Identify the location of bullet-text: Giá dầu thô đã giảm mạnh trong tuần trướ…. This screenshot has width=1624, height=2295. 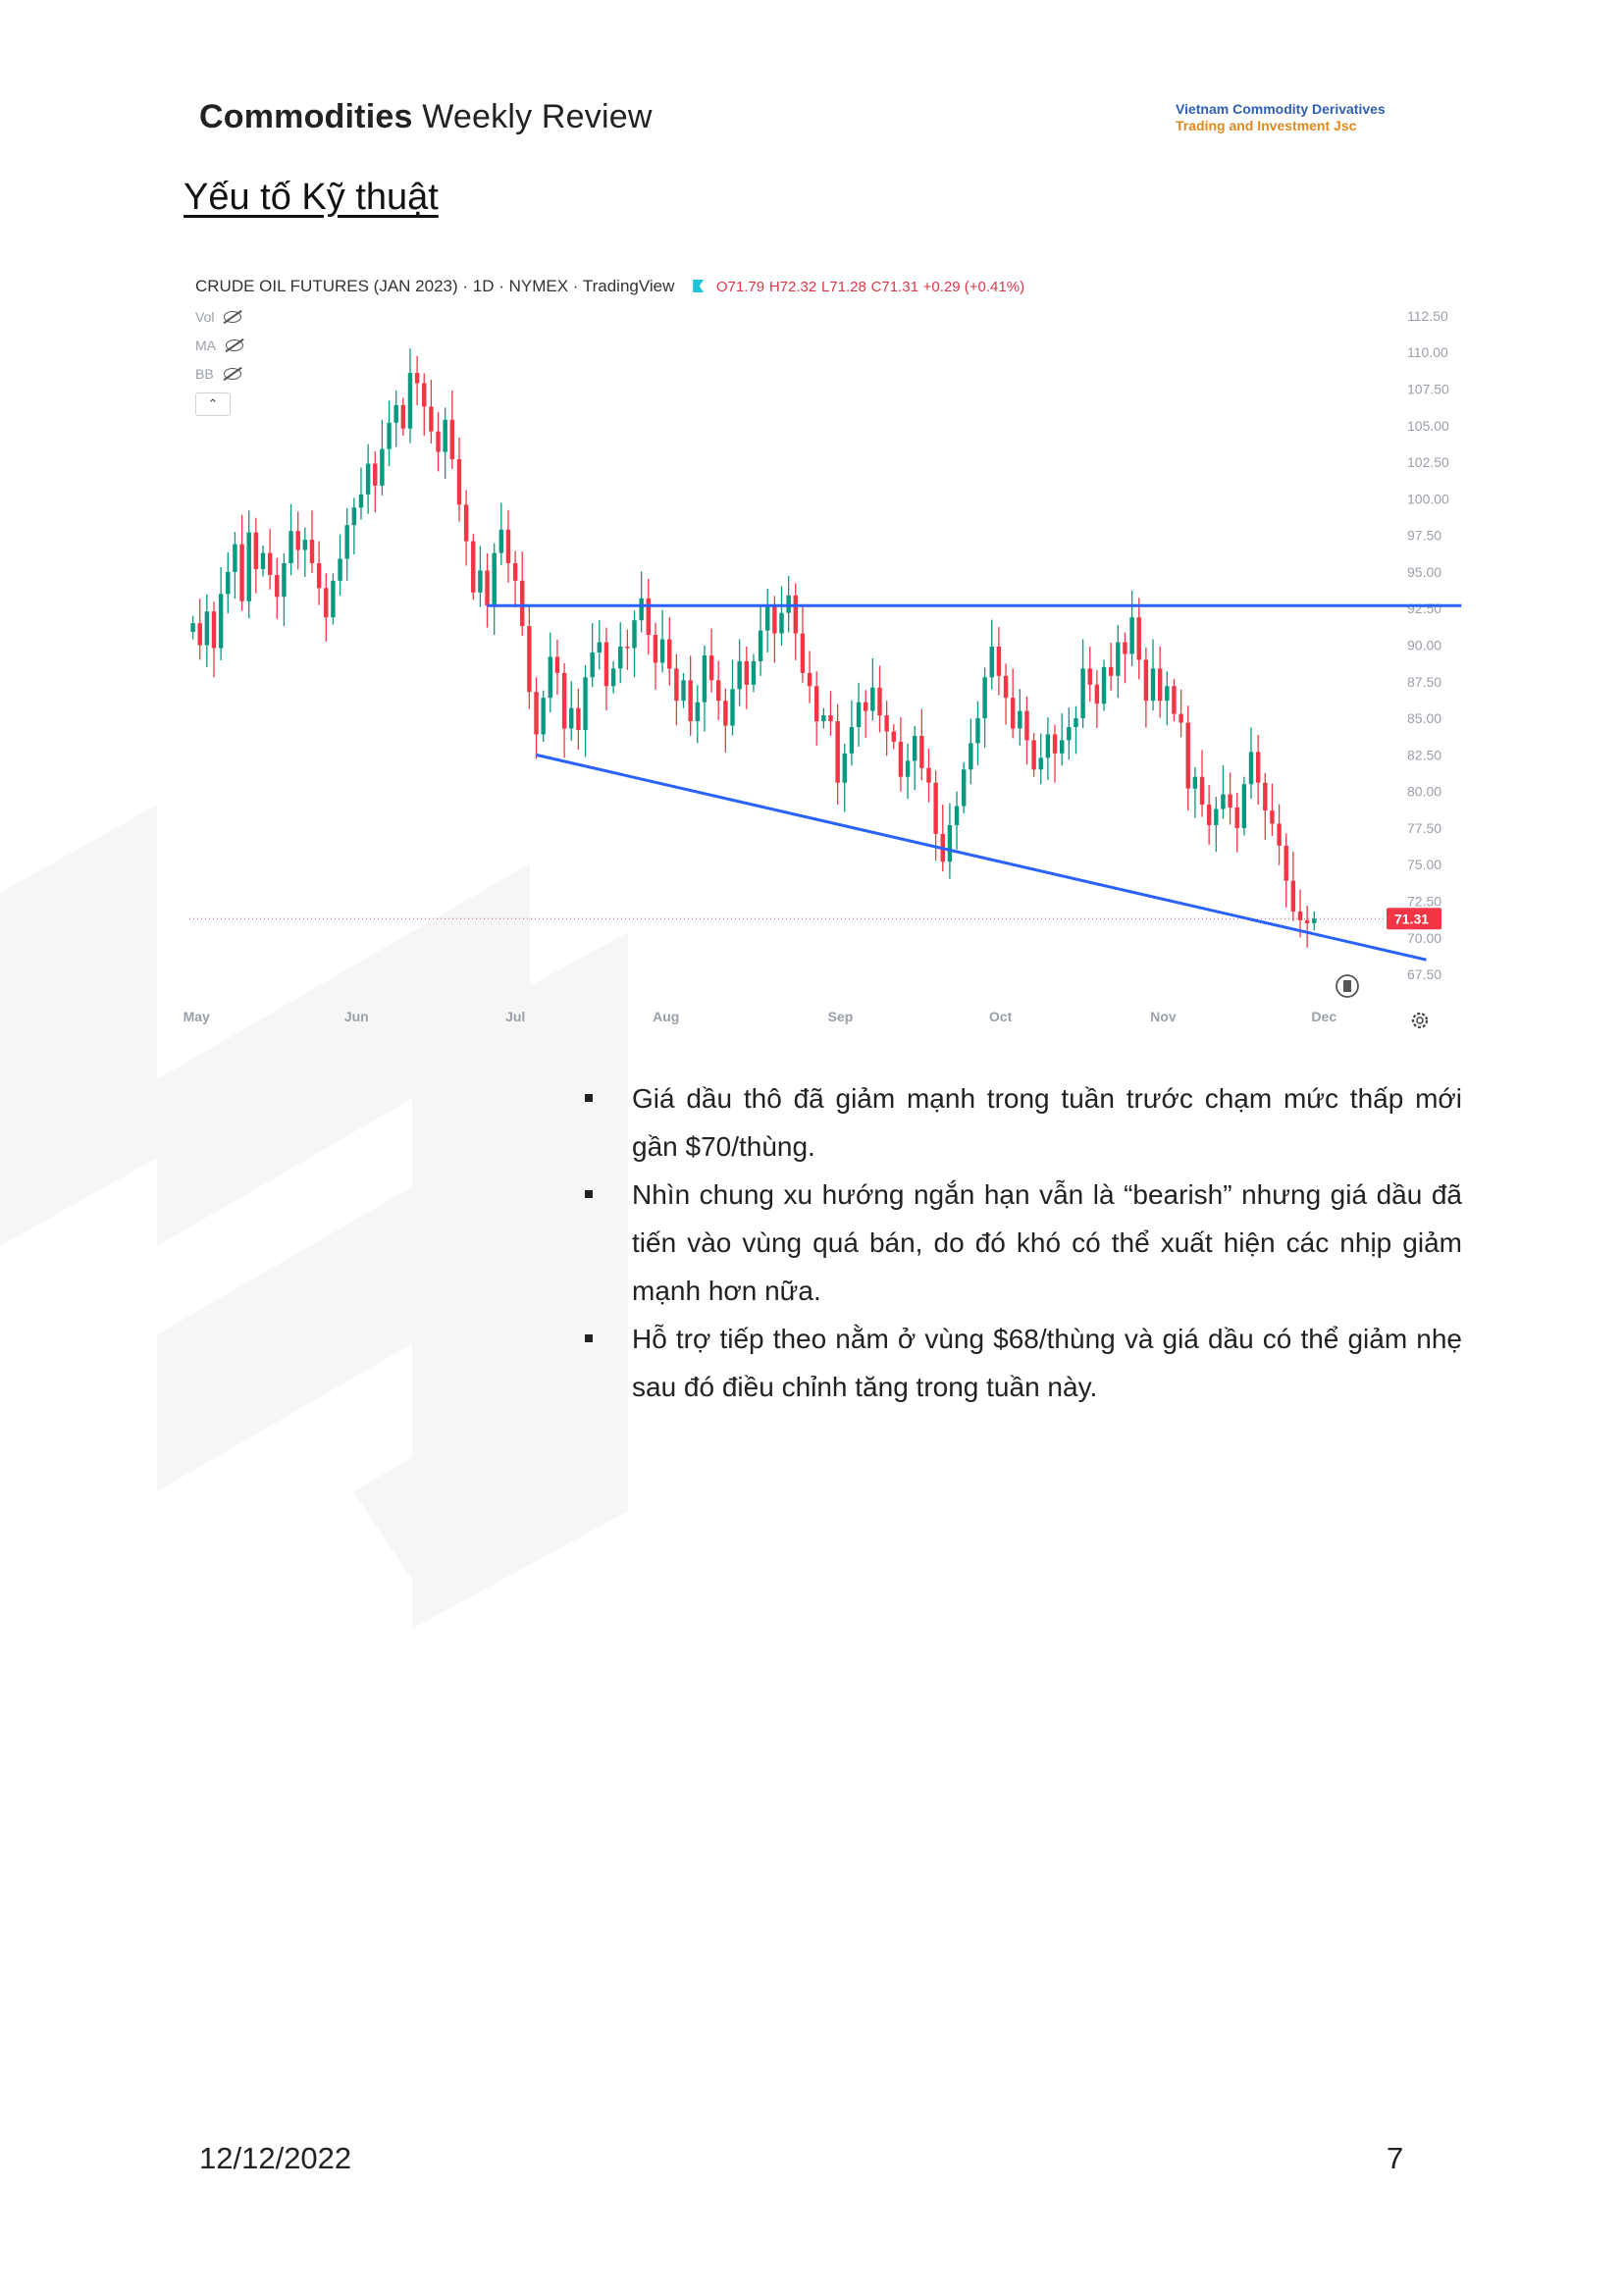
(1047, 1122).